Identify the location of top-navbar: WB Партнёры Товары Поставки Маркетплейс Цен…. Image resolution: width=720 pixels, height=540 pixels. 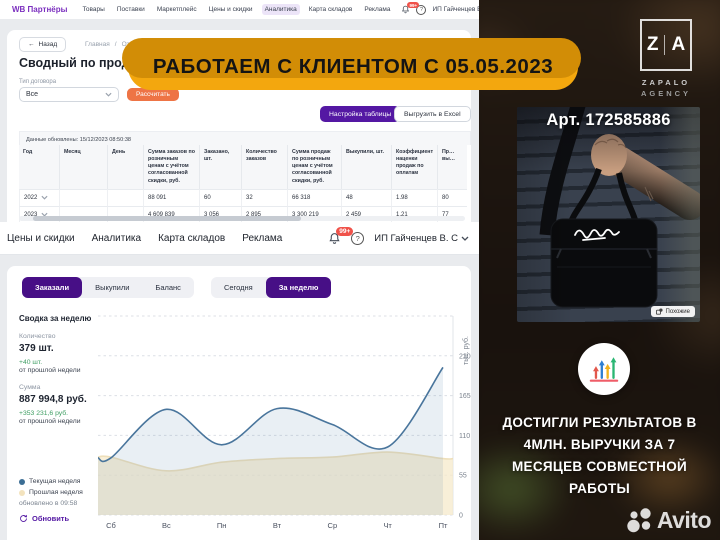
(249, 9).